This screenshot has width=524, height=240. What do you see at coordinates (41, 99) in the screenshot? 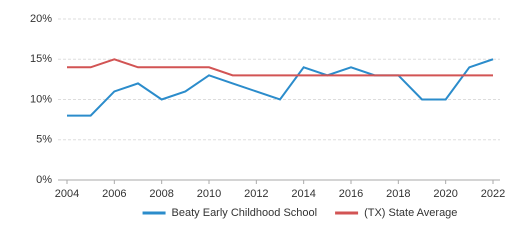
I see `y-tick-label: 10%` at bounding box center [41, 99].